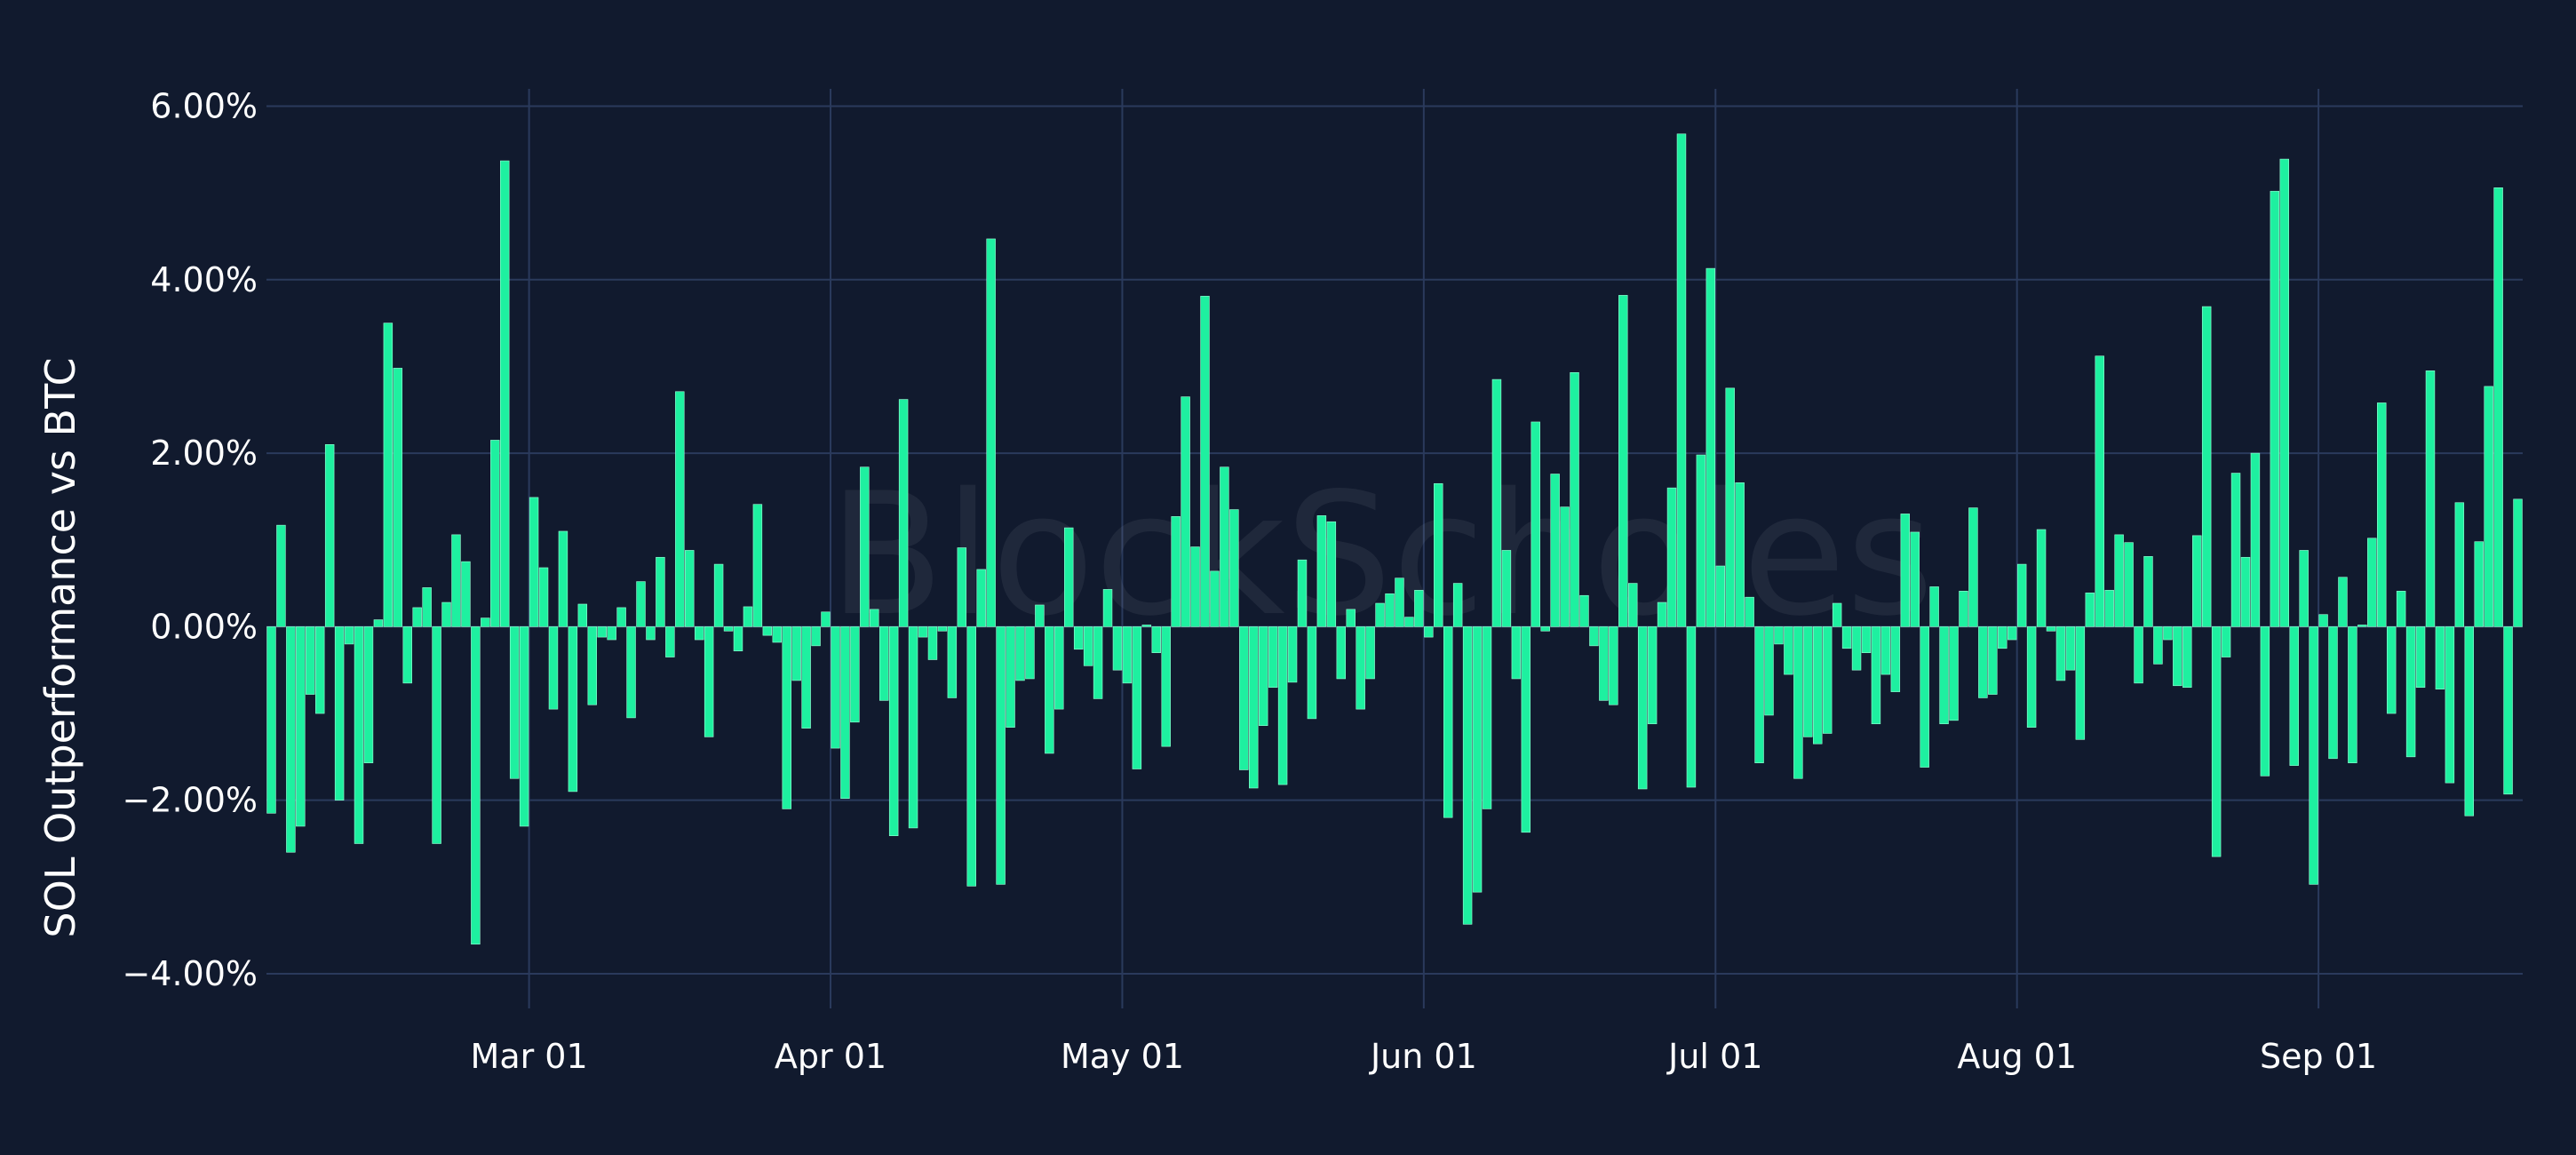  Describe the element at coordinates (529, 1056) in the screenshot. I see `x-tick-label: Mar 01` at that location.